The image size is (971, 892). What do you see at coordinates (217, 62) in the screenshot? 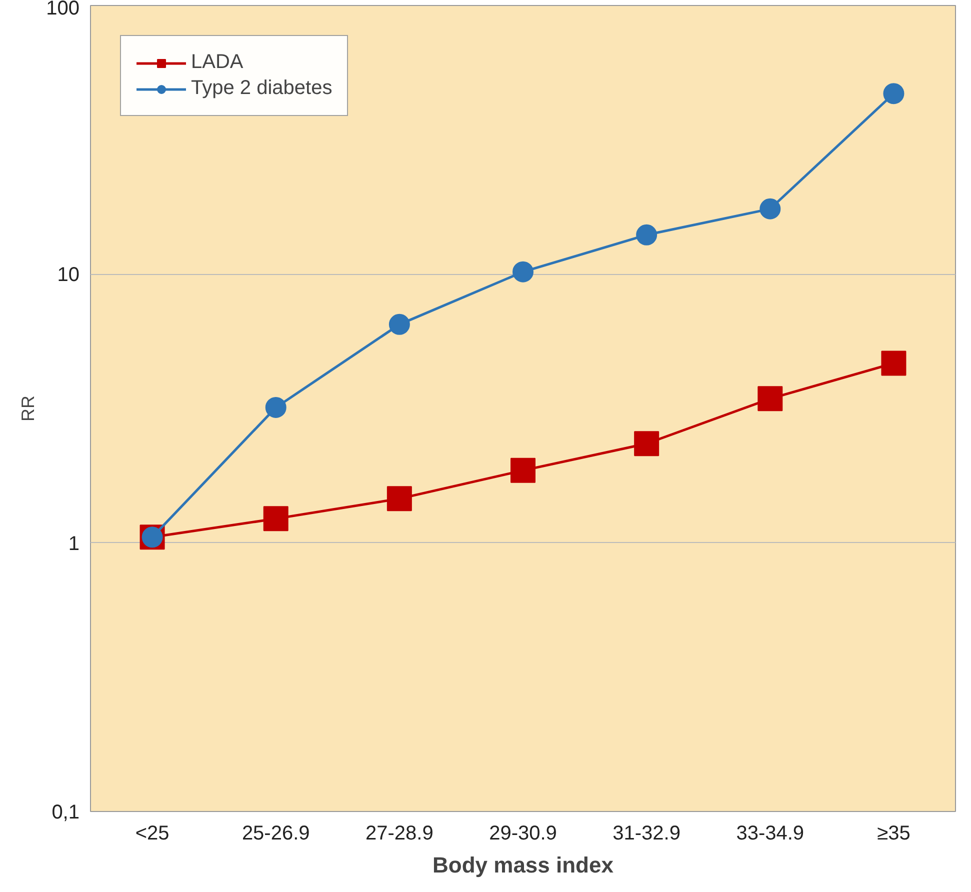
I see `legend-label: LADA` at bounding box center [217, 62].